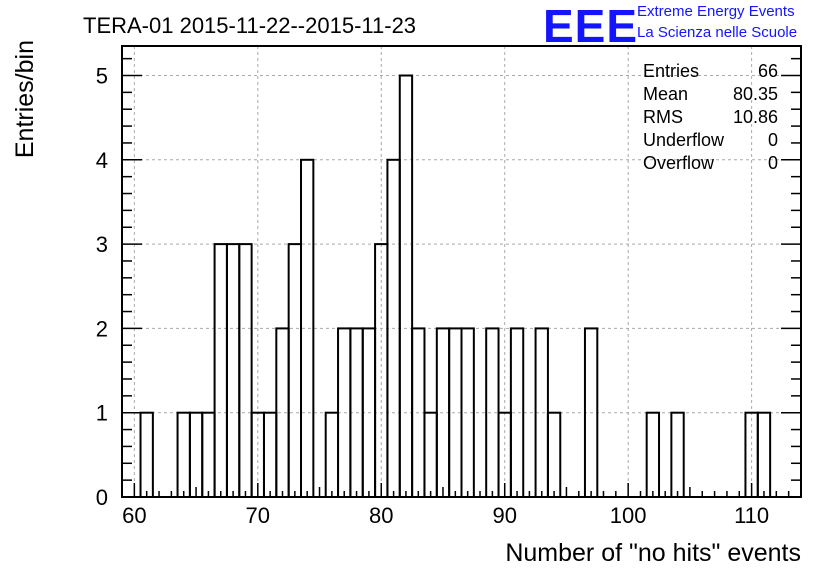 The image size is (836, 572). What do you see at coordinates (102, 76) in the screenshot?
I see `y-tick-label: 5` at bounding box center [102, 76].